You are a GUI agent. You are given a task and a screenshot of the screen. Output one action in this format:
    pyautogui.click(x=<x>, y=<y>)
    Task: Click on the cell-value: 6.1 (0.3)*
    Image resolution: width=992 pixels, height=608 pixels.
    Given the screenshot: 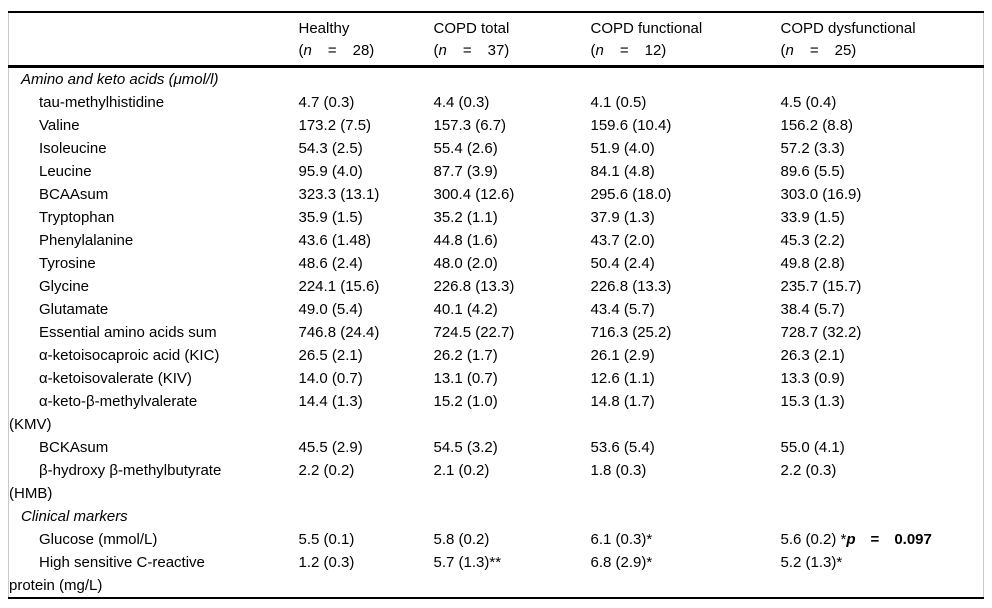 What is the action you would take?
    pyautogui.click(x=621, y=539)
    